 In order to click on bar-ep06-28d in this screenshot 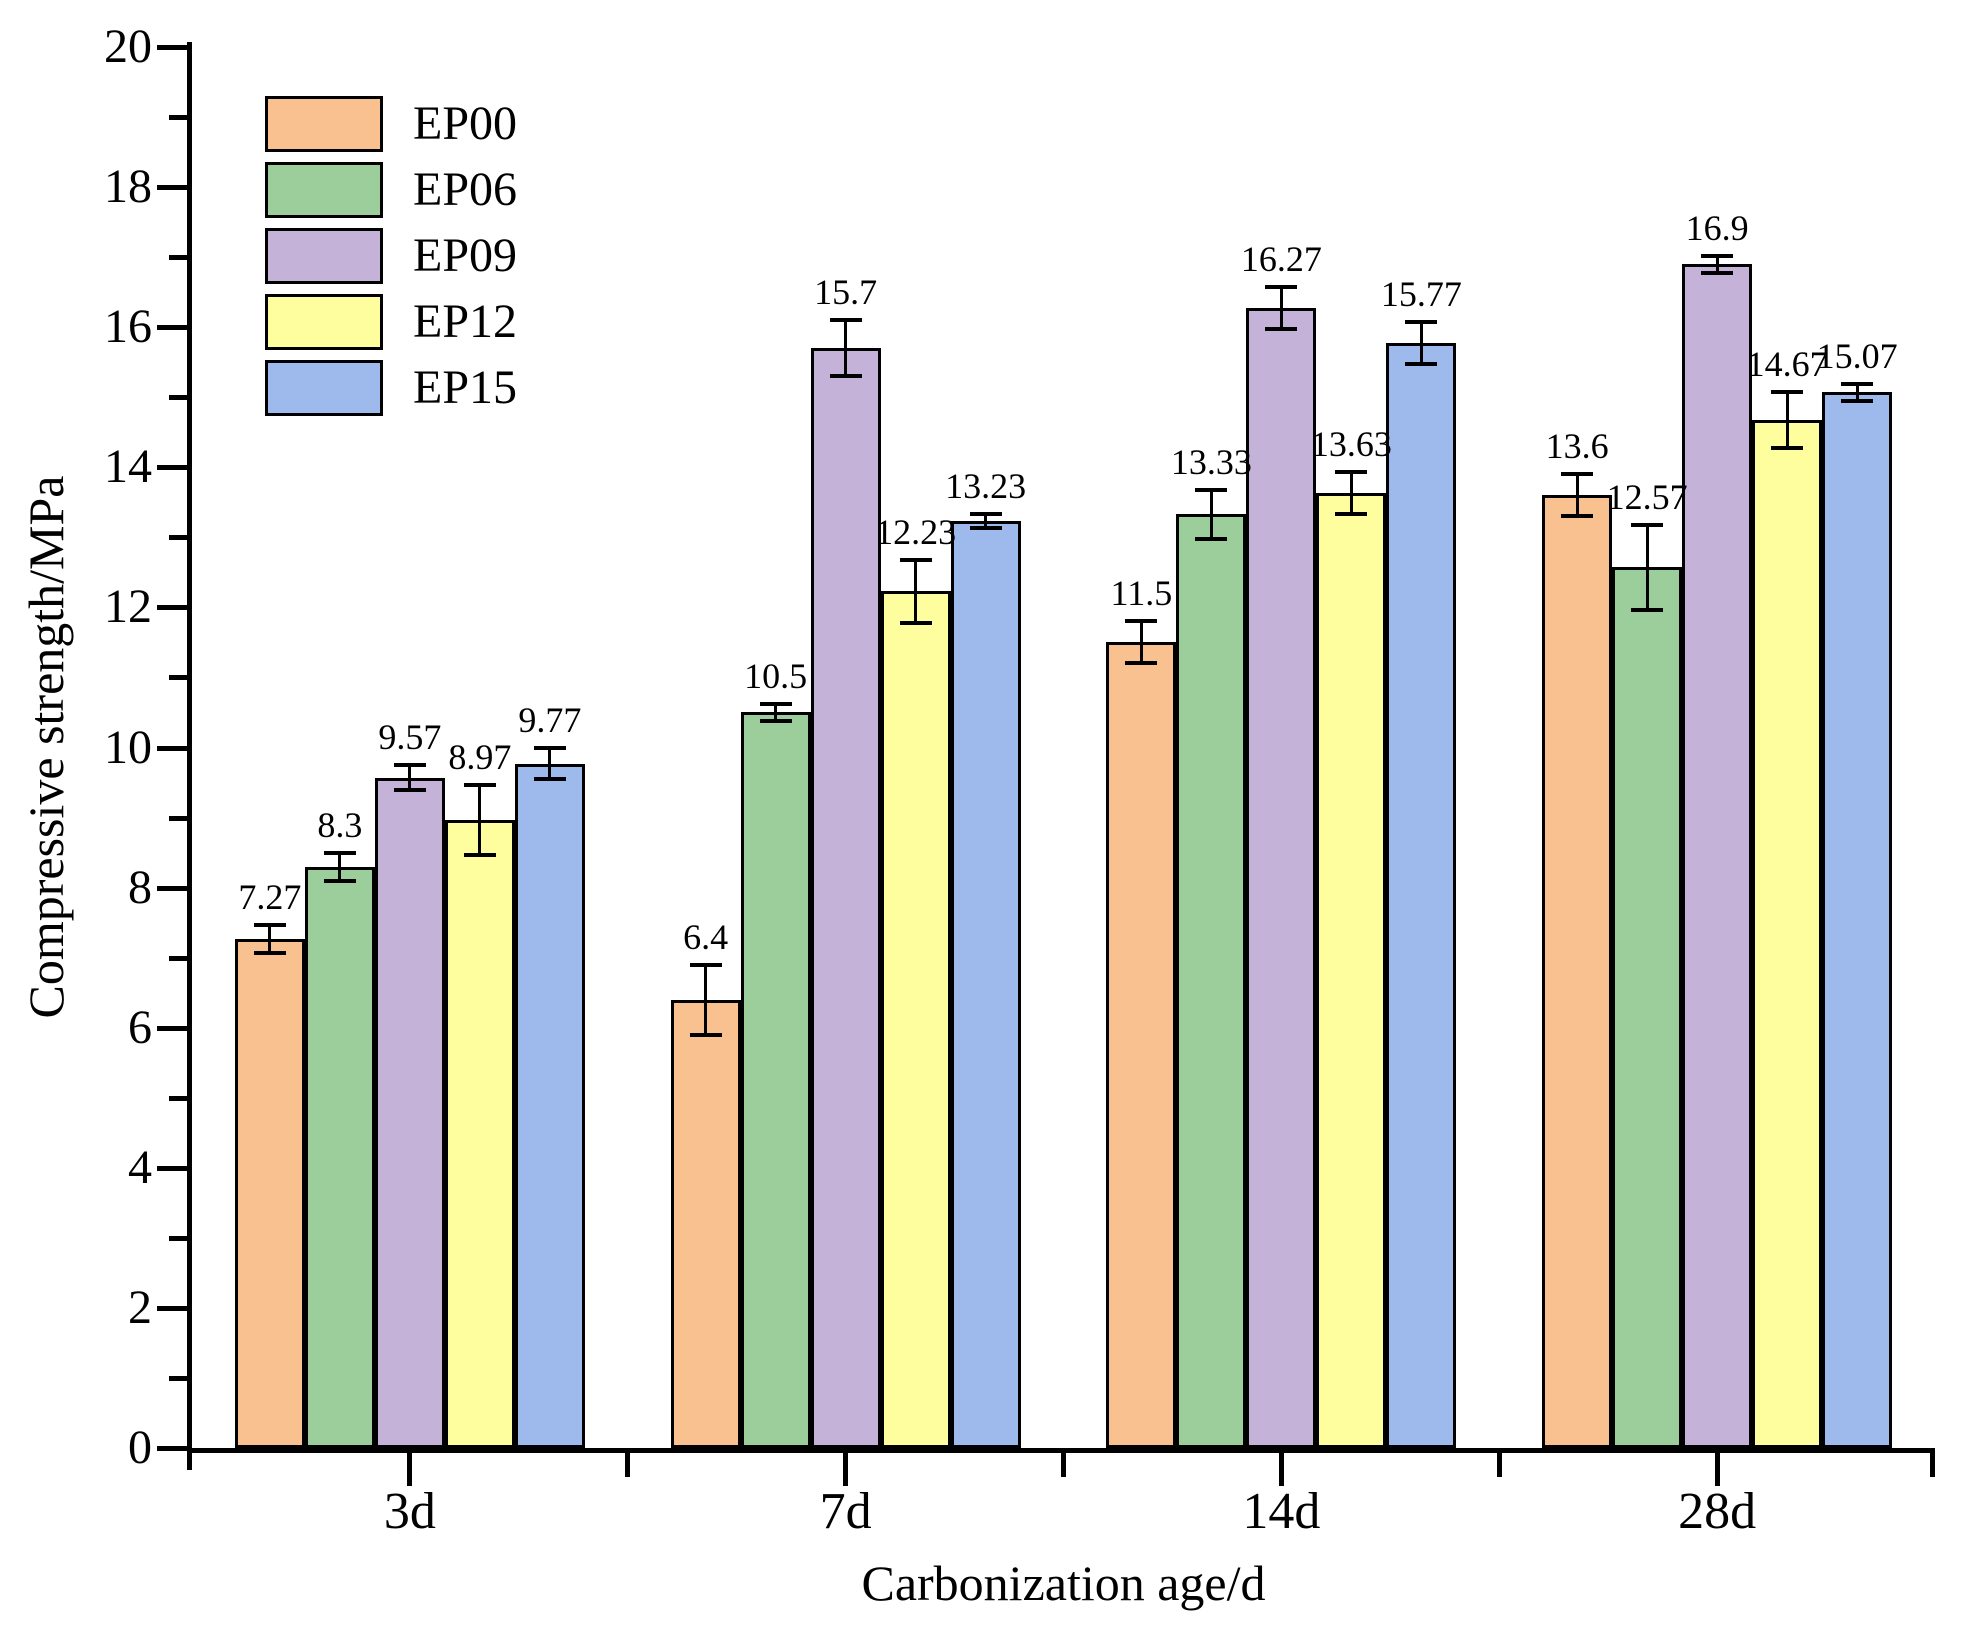, I will do `click(1647, 1007)`.